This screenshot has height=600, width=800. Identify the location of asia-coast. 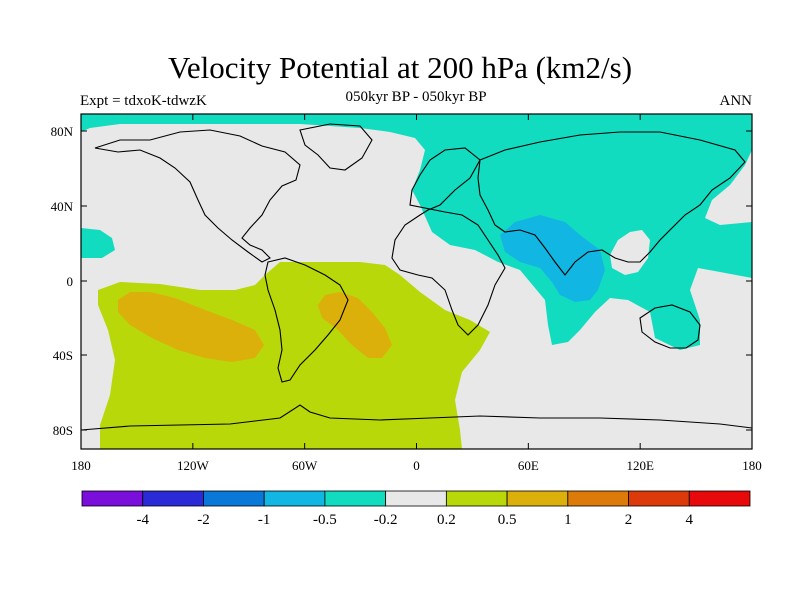
(611, 203).